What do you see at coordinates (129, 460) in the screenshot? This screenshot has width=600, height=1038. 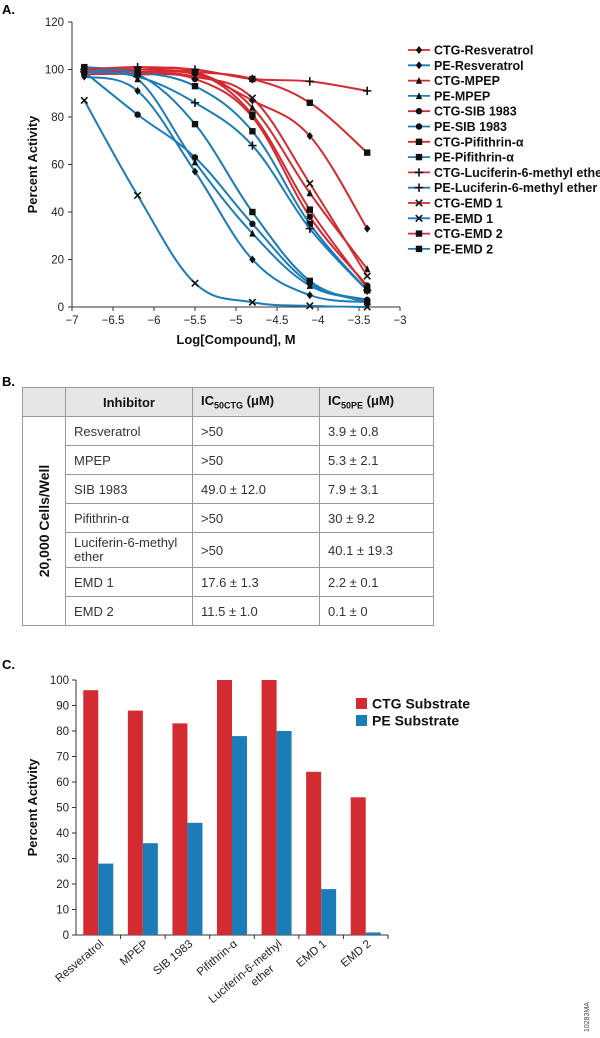 I see `cell-inhibitor: MPEP` at bounding box center [129, 460].